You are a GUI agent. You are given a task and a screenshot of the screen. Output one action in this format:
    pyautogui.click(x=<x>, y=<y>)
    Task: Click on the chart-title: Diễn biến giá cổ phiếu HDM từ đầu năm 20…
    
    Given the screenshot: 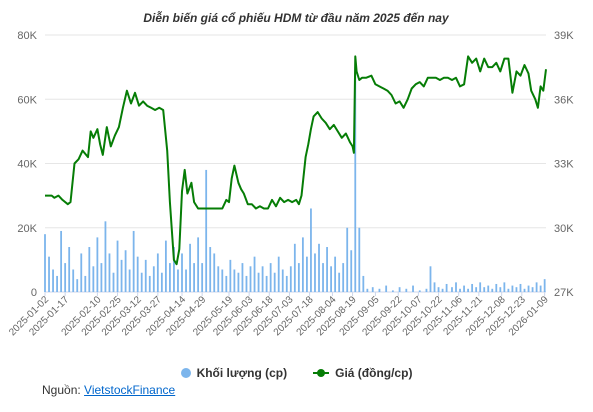 What is the action you would take?
    pyautogui.click(x=296, y=17)
    